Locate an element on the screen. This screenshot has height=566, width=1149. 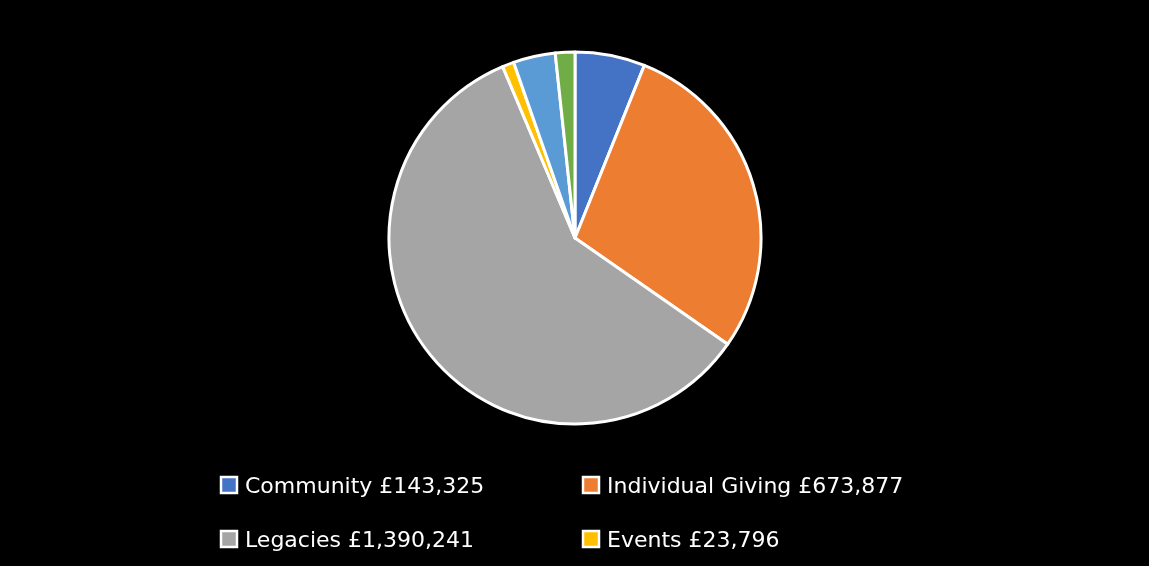
legend-label: Events is located at coordinates (644, 539).